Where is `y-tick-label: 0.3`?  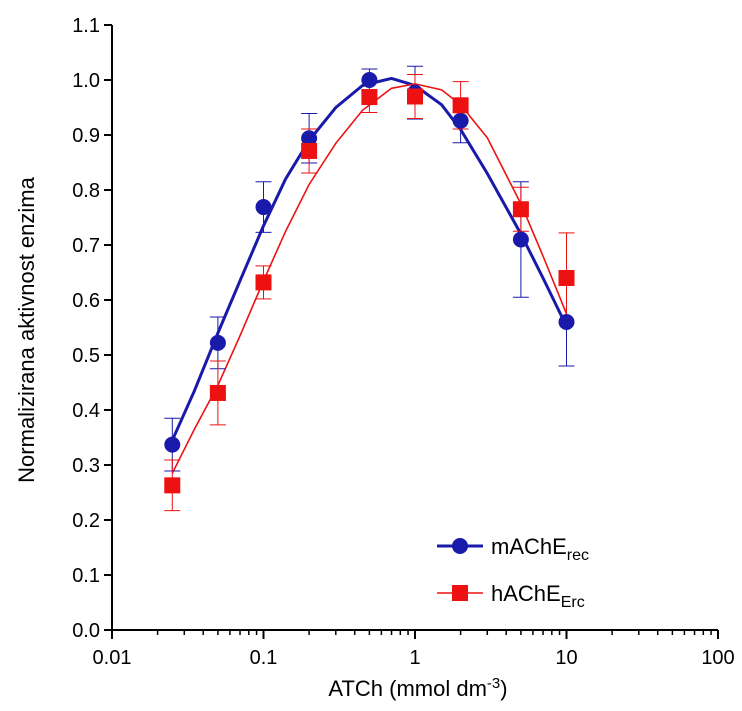
y-tick-label: 0.3 is located at coordinates (86, 466).